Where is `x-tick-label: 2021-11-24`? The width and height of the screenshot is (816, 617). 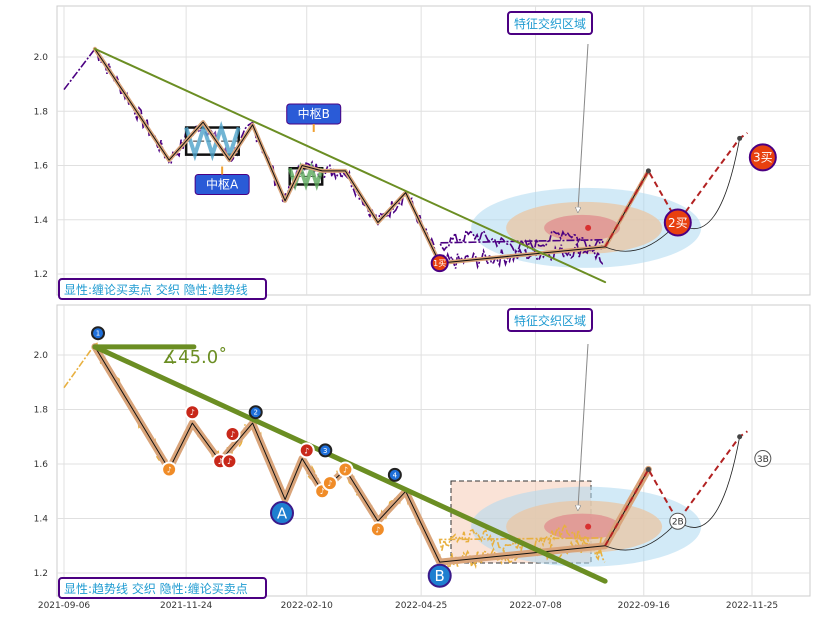 x-tick-label: 2021-11-24 is located at coordinates (186, 606).